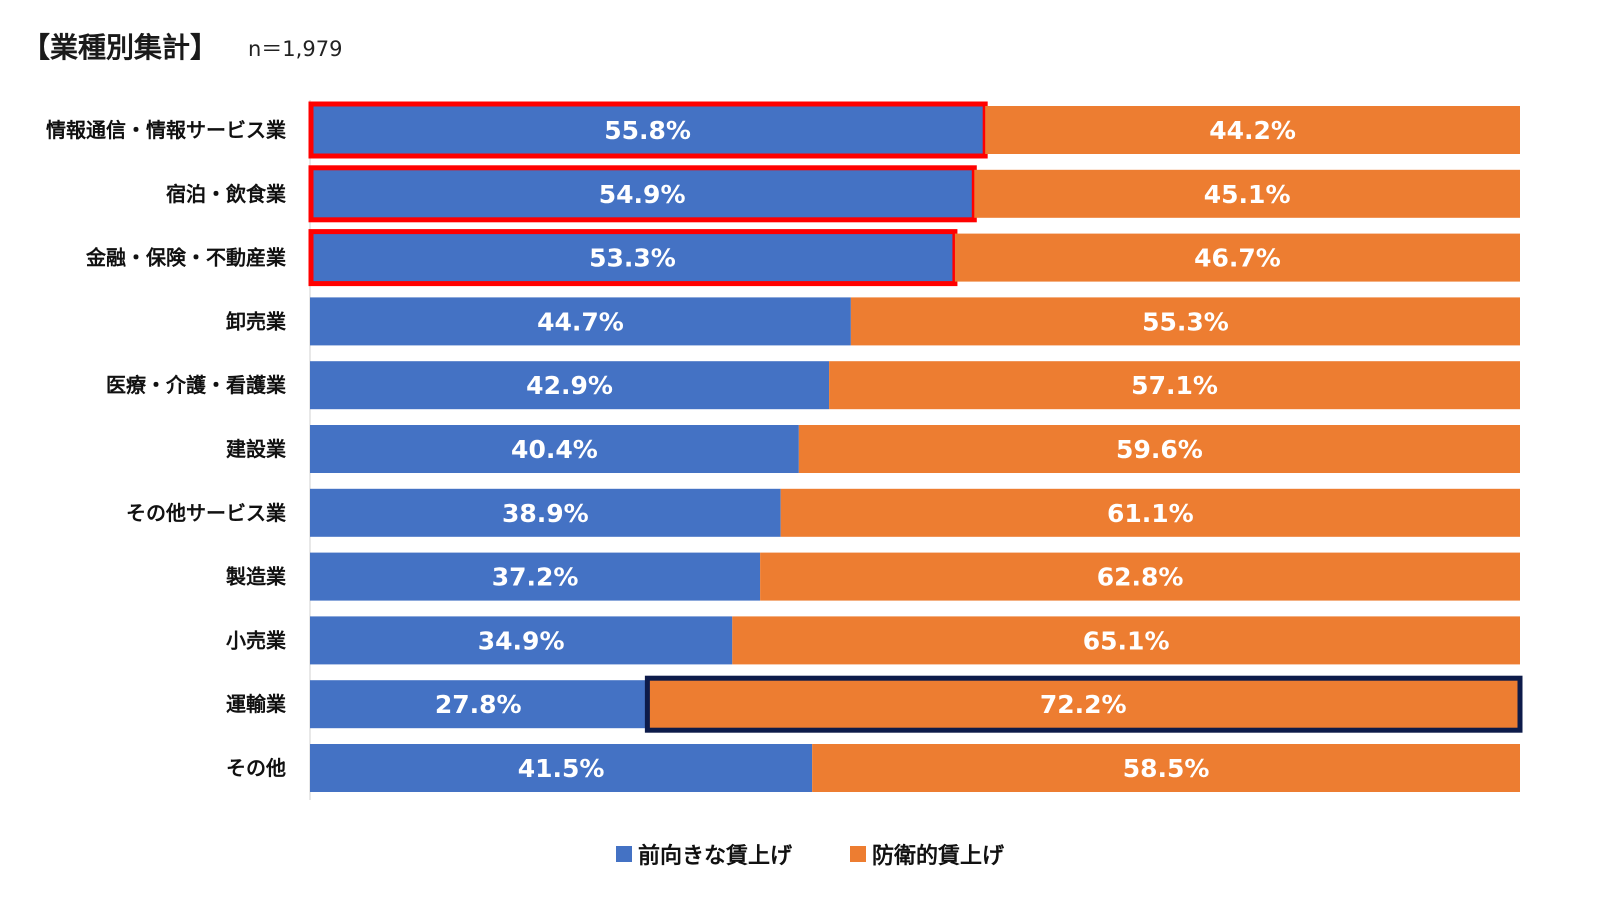 This screenshot has height=916, width=1600. I want to click on data-label: 42.9%, so click(569, 385).